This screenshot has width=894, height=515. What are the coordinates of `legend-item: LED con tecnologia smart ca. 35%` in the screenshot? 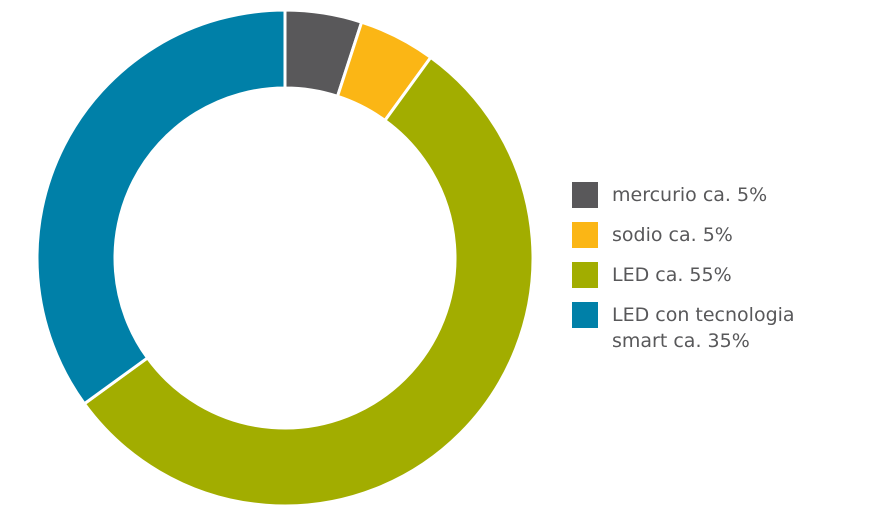 It's located at (722, 328).